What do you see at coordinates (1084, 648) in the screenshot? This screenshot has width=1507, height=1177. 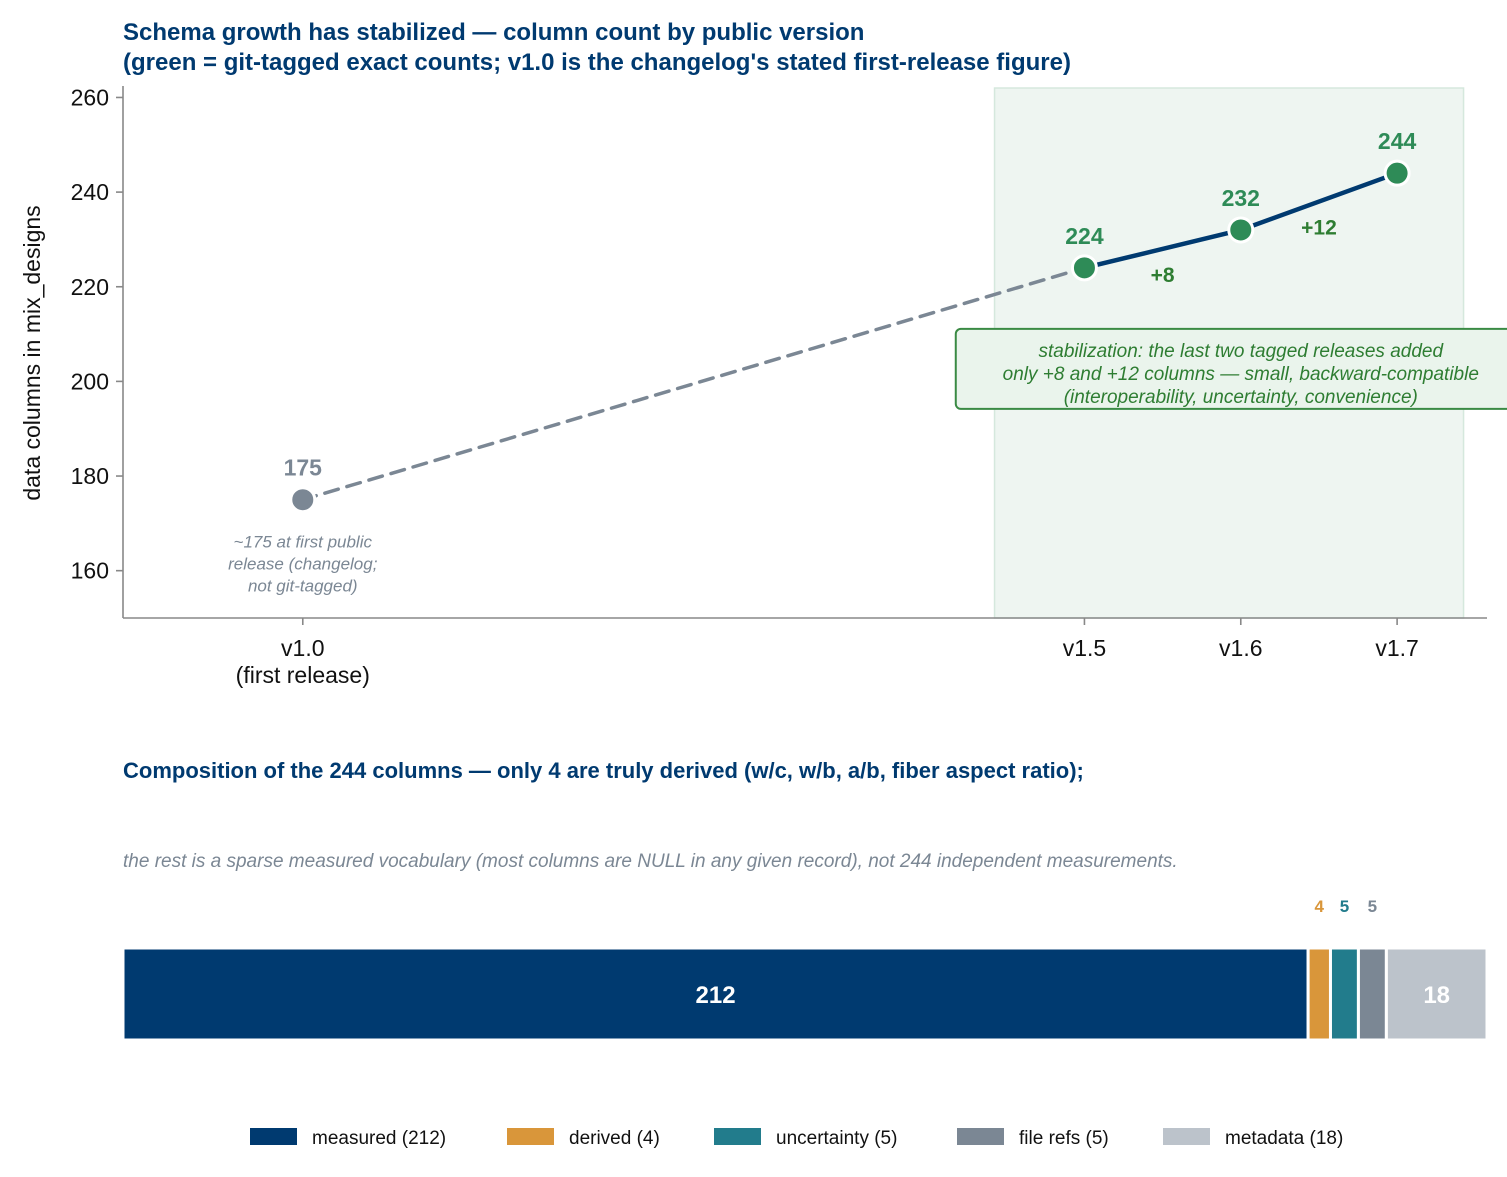 I see `x-tick-label: v1.5` at bounding box center [1084, 648].